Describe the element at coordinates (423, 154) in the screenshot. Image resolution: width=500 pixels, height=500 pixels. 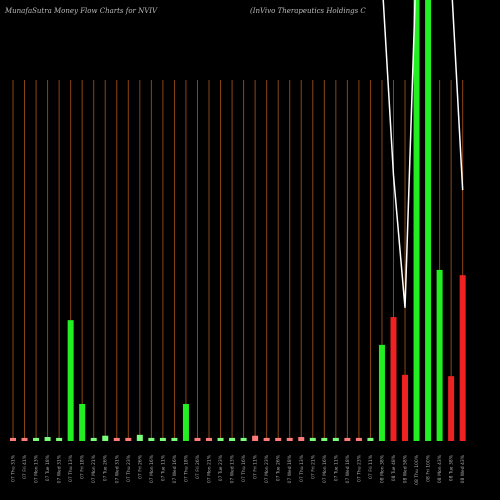
I see `price-line` at that location.